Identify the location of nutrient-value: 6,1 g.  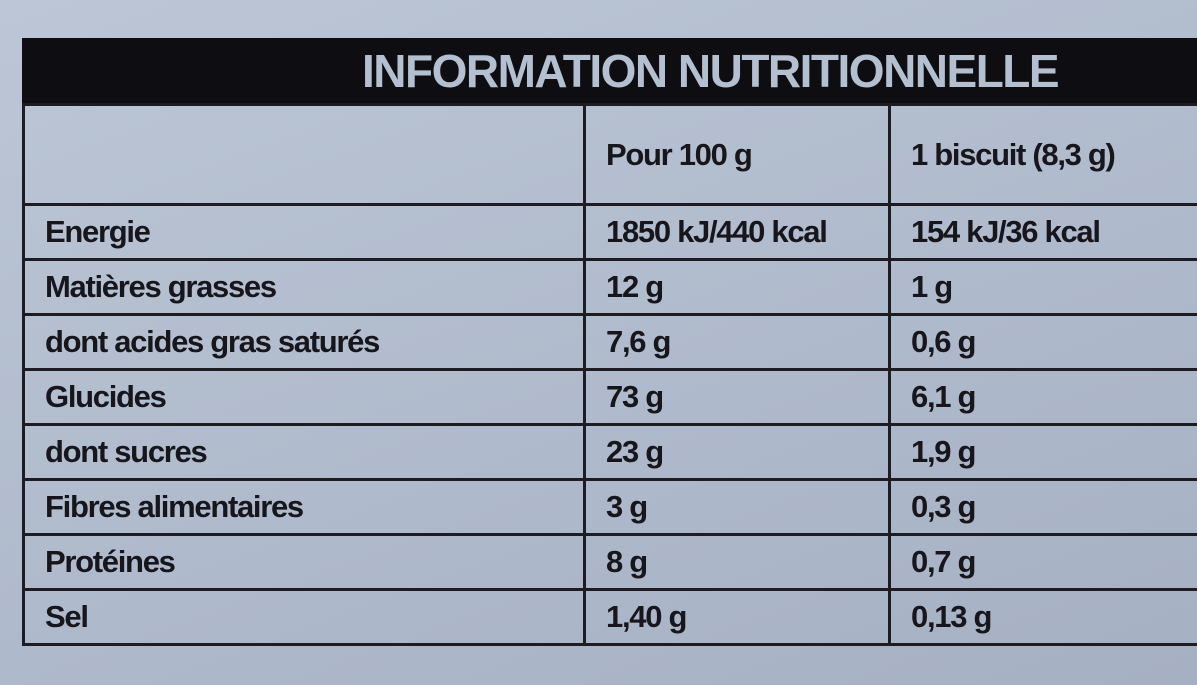
(1042, 397).